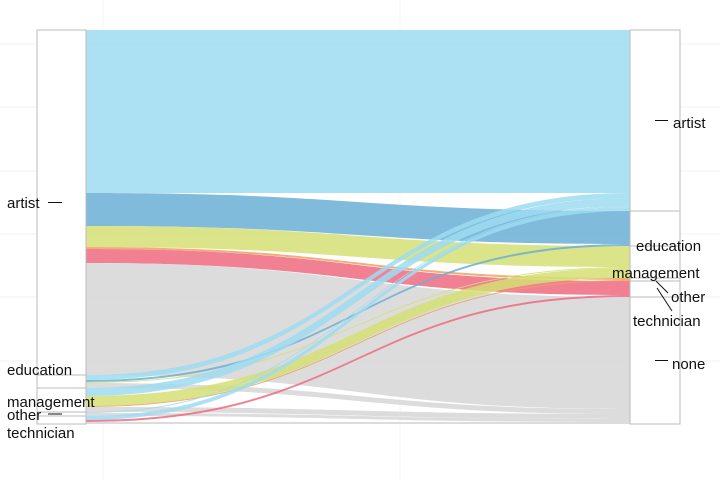 The image size is (720, 485). What do you see at coordinates (358, 417) in the screenshot?
I see `flow-other-to-none` at bounding box center [358, 417].